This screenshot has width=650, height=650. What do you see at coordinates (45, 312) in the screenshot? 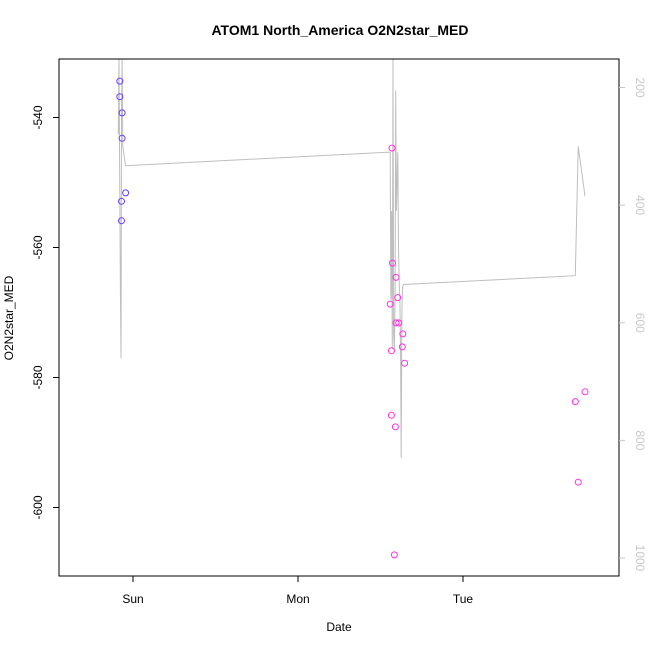
I see `y-axis-left: -540 -560 -580 -600` at bounding box center [45, 312].